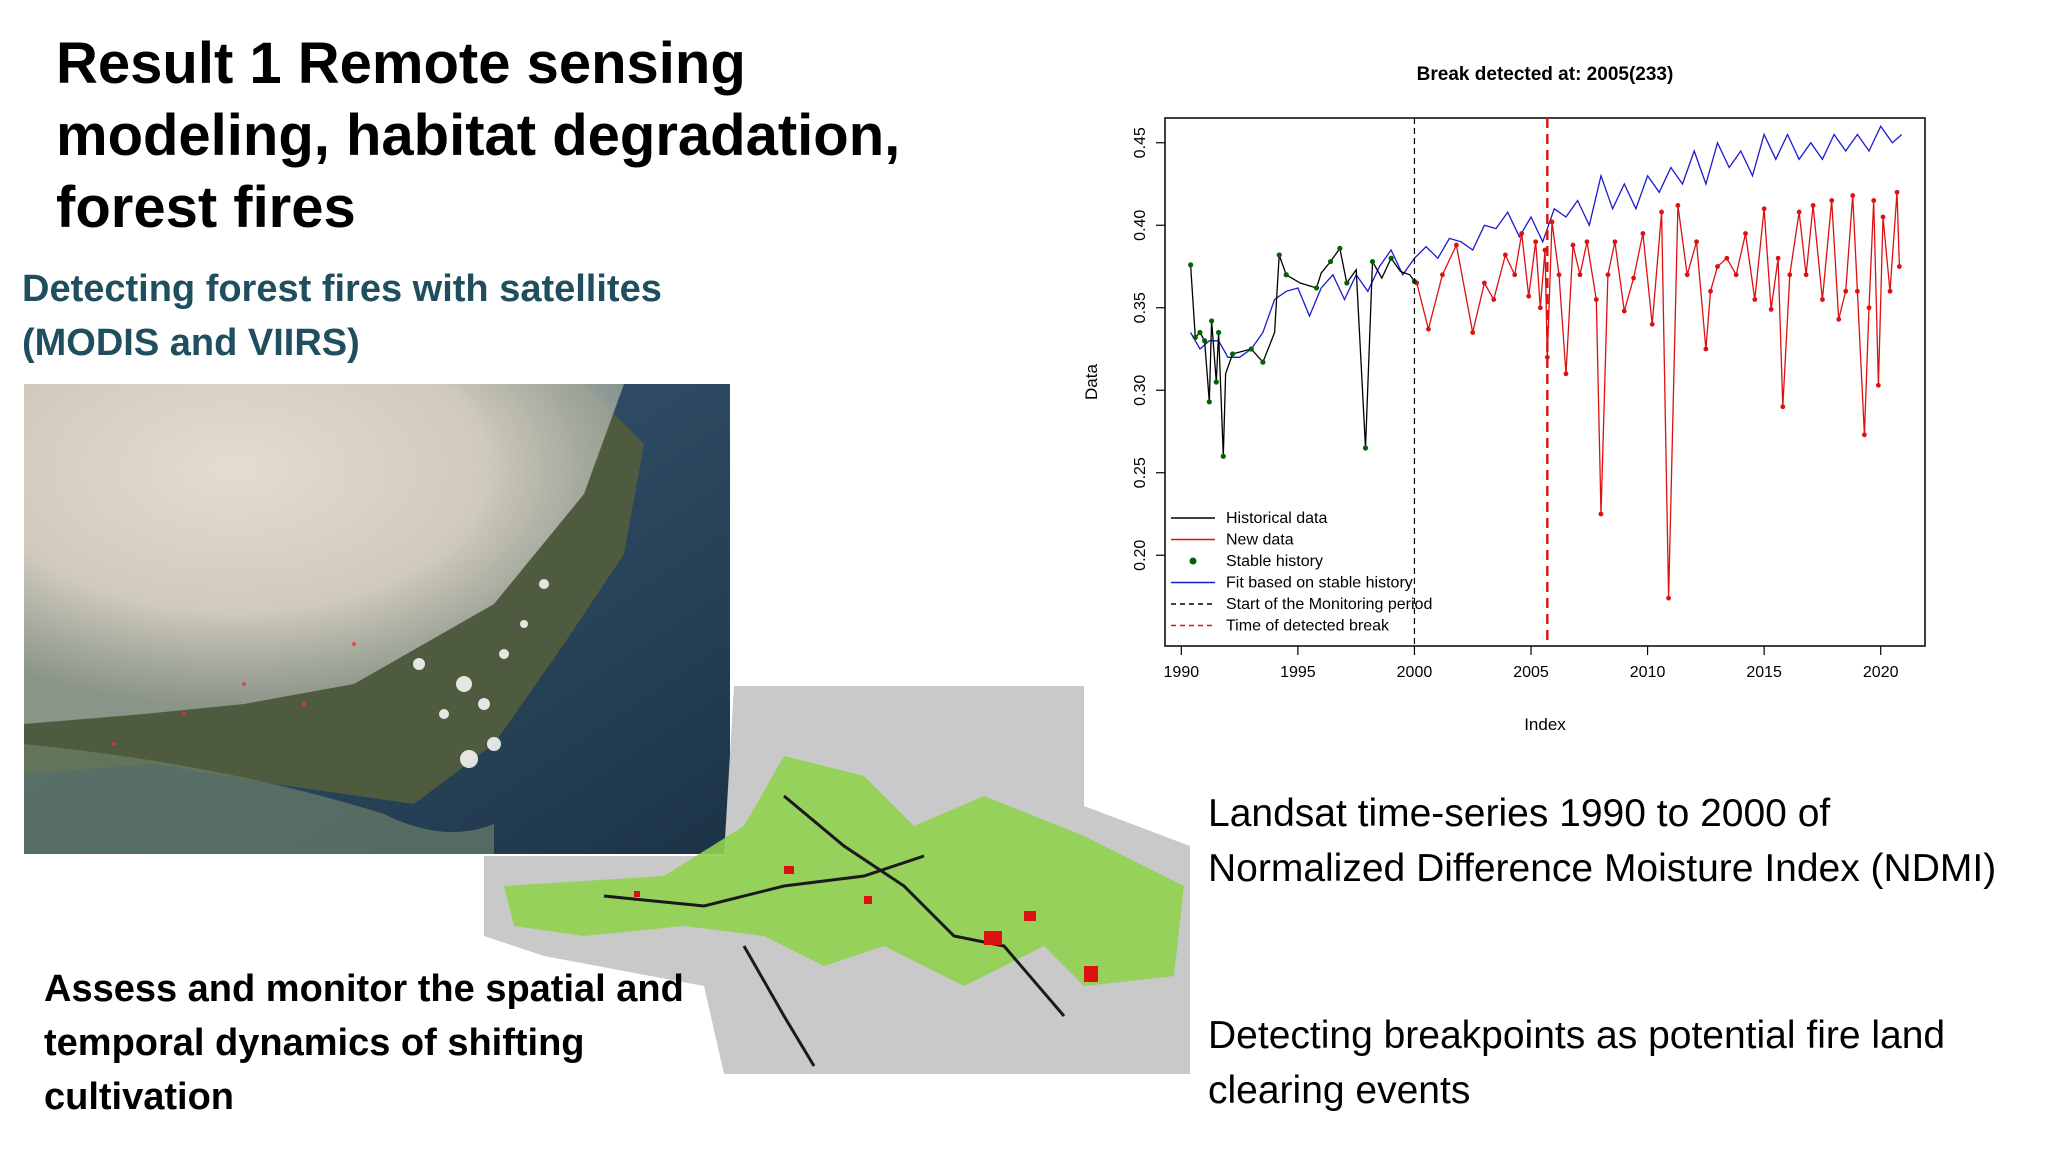  Describe the element at coordinates (1298, 672) in the screenshot. I see `x-tick-label: 1995` at that location.